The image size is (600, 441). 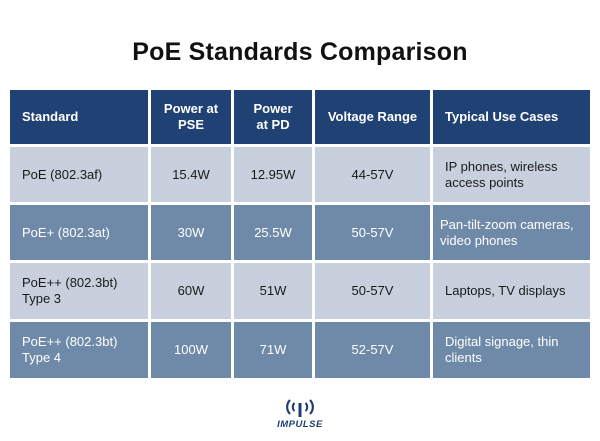 What do you see at coordinates (273, 350) in the screenshot?
I see `table-cell-power-at-pd: 71W` at bounding box center [273, 350].